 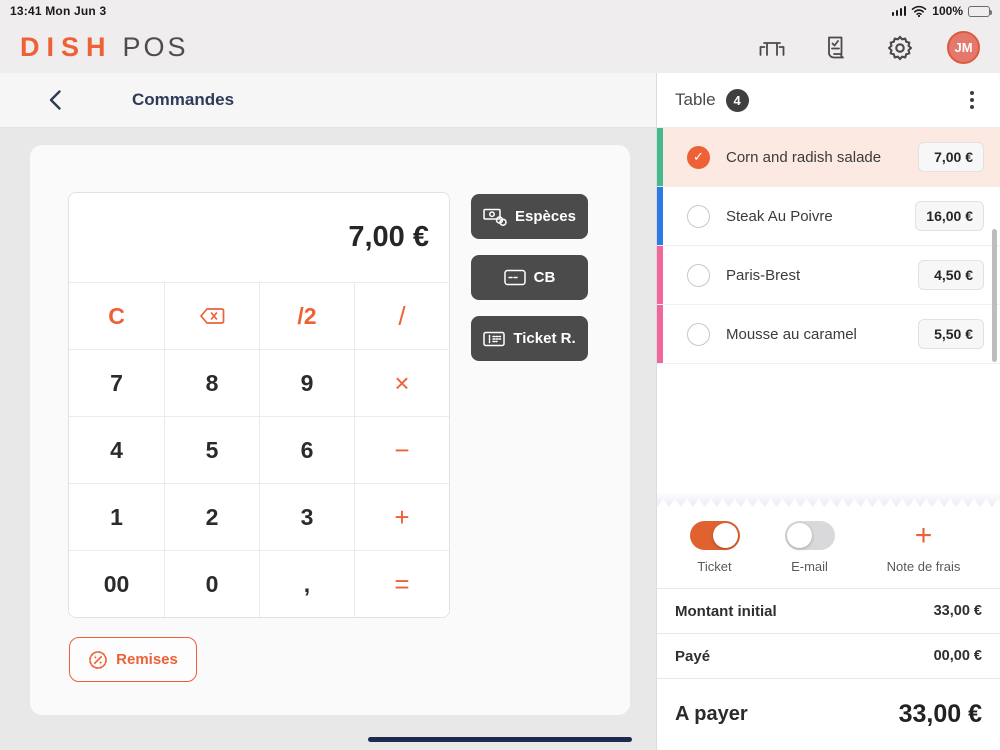 I want to click on payment-methods: Espèces CB, so click(x=529, y=277).